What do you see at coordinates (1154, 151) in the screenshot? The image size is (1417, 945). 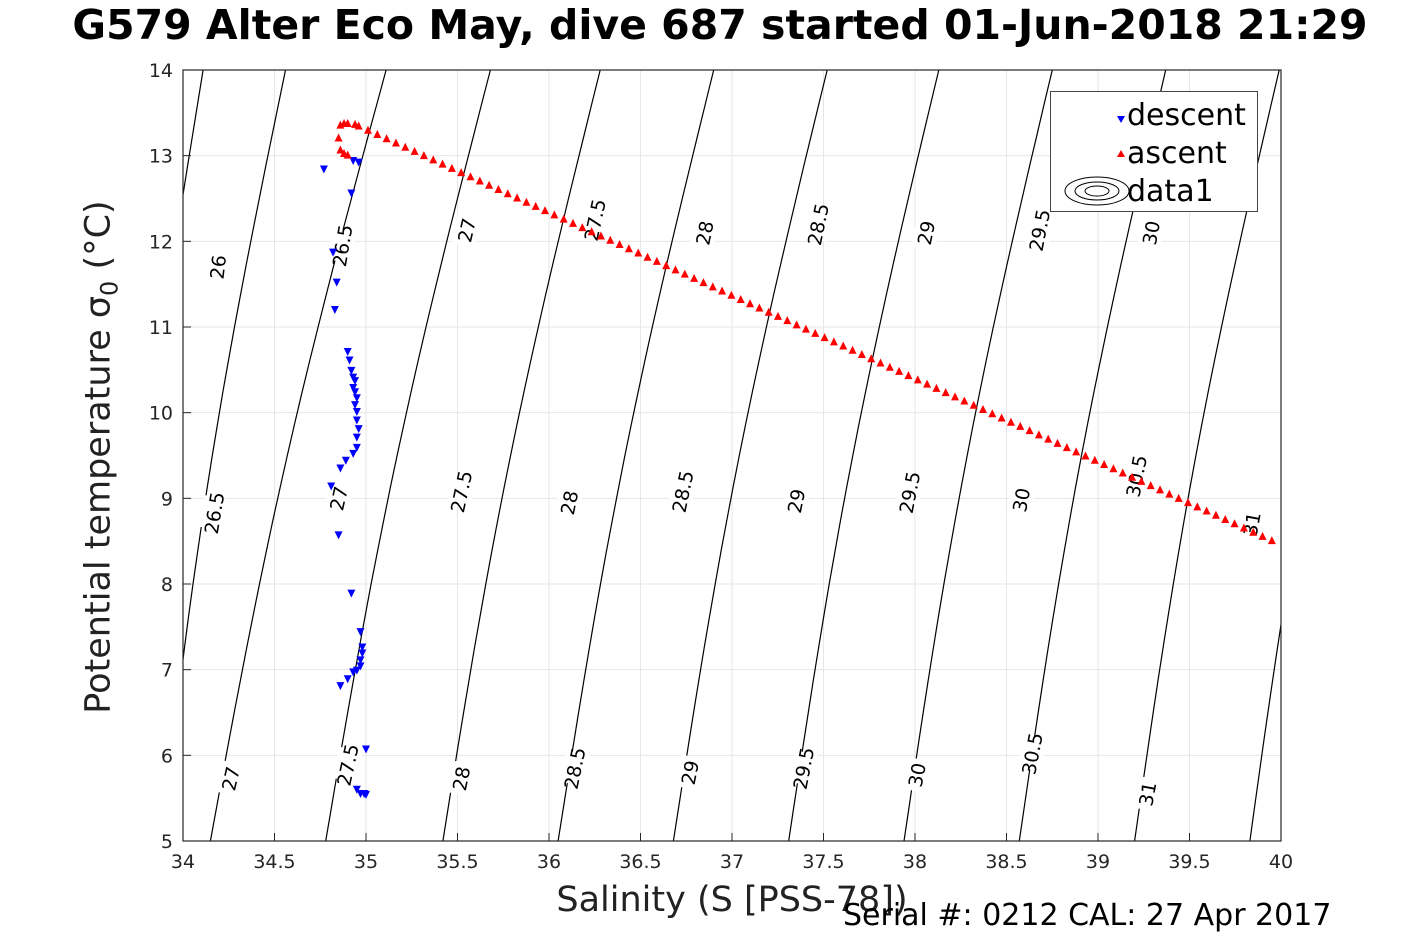 I see `legend: descent ascent data1` at bounding box center [1154, 151].